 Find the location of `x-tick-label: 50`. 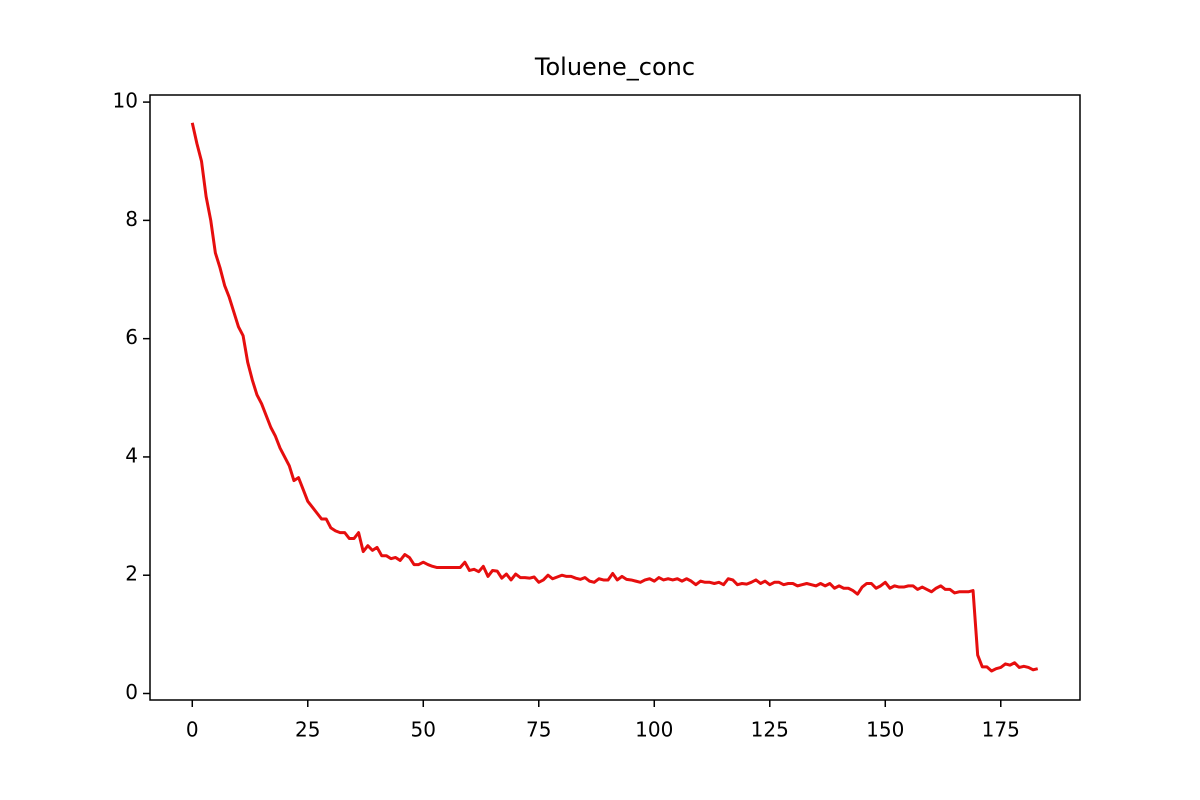

x-tick-label: 50 is located at coordinates (423, 730).